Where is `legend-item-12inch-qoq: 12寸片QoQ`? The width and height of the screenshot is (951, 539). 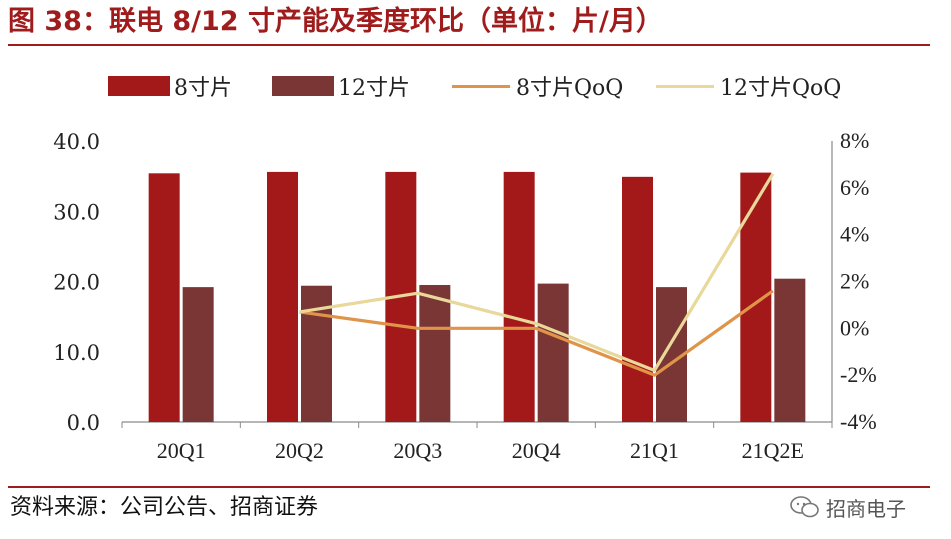
legend-item-12inch-qoq: 12寸片QoQ is located at coordinates (748, 86).